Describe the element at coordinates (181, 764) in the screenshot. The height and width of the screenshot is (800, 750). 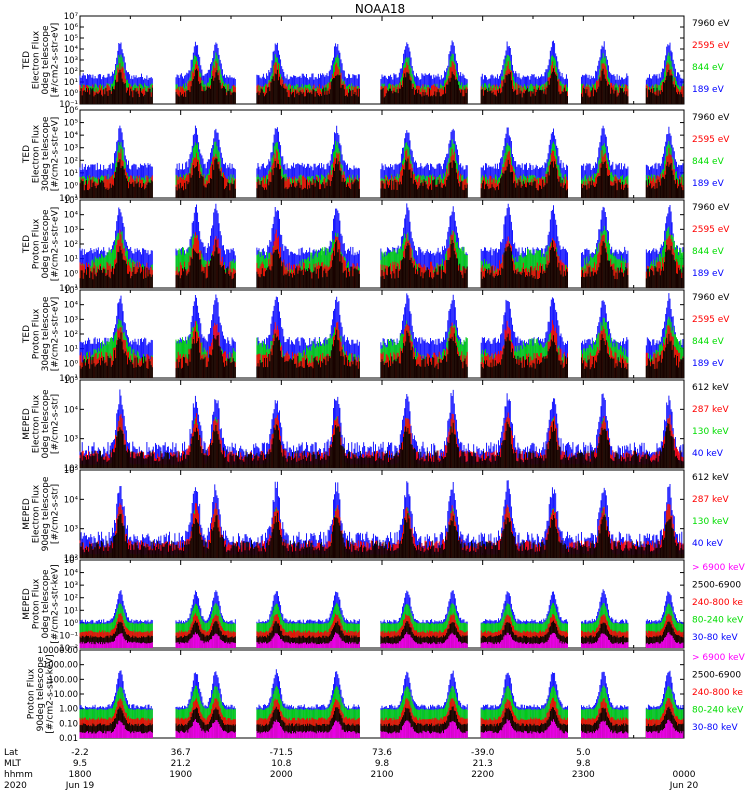
I see `x-tick-label-mlt: 21.2` at that location.